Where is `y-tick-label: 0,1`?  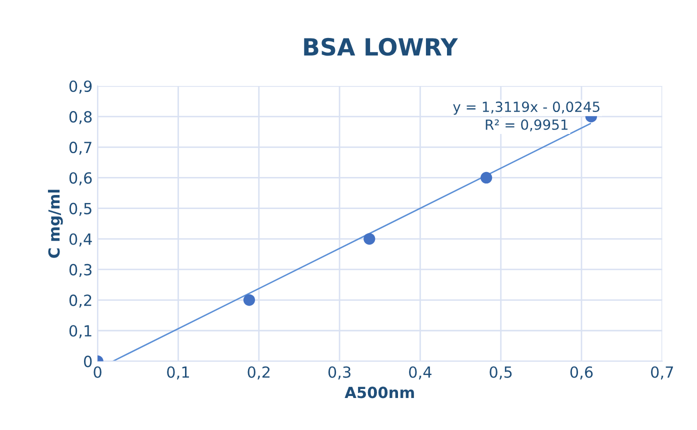 y-tick-label: 0,1 is located at coordinates (80, 331).